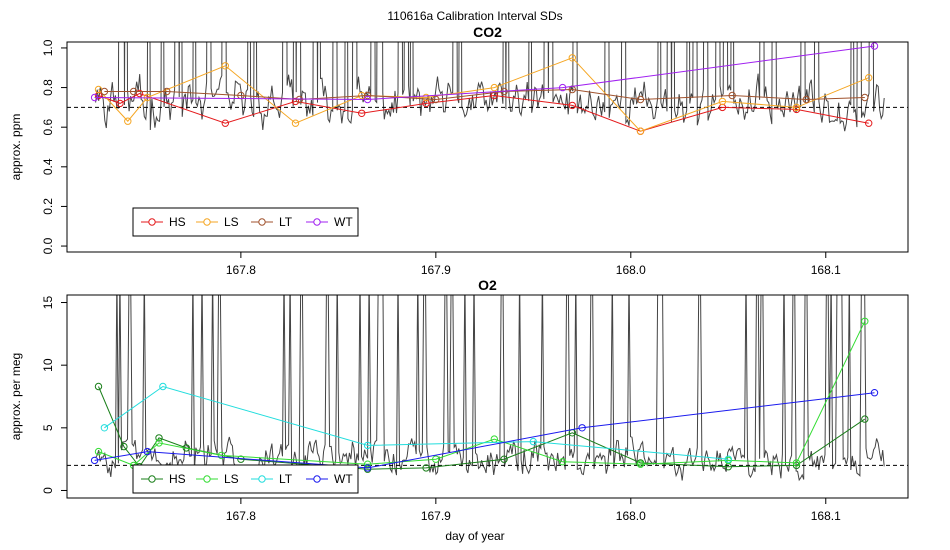  I want to click on x-tick-label: 167.9, so click(436, 516).